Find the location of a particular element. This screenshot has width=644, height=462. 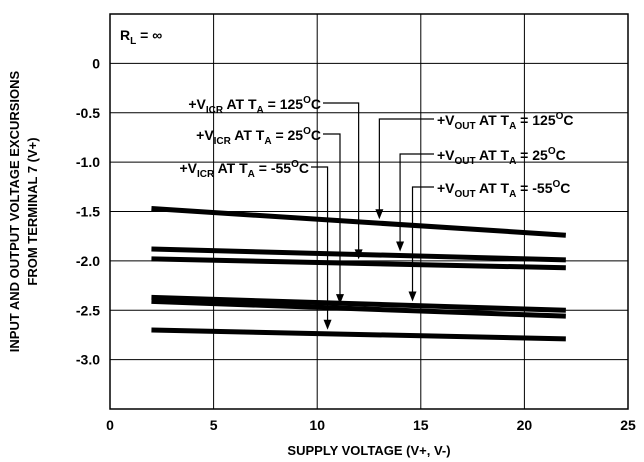

y-tick-label: -2.5 is located at coordinates (88, 310).